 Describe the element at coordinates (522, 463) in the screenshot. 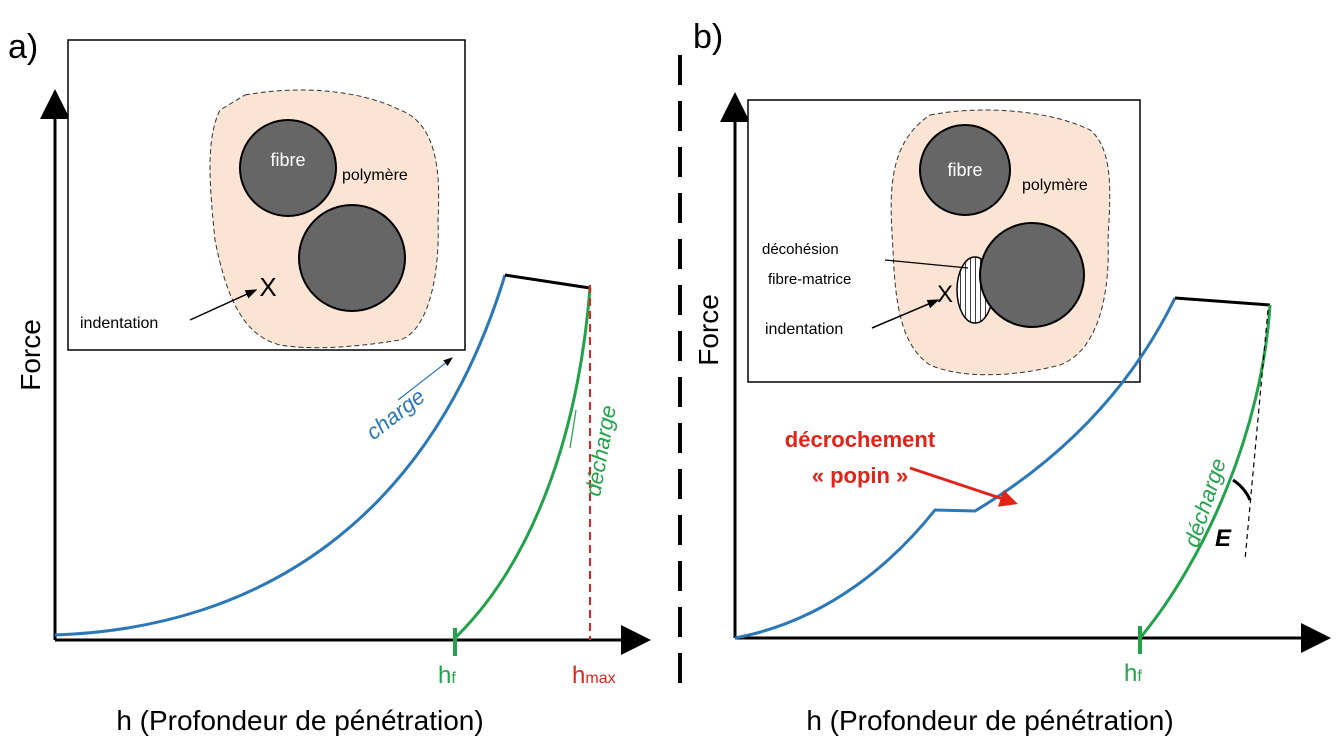

I see `unloading-curve` at that location.